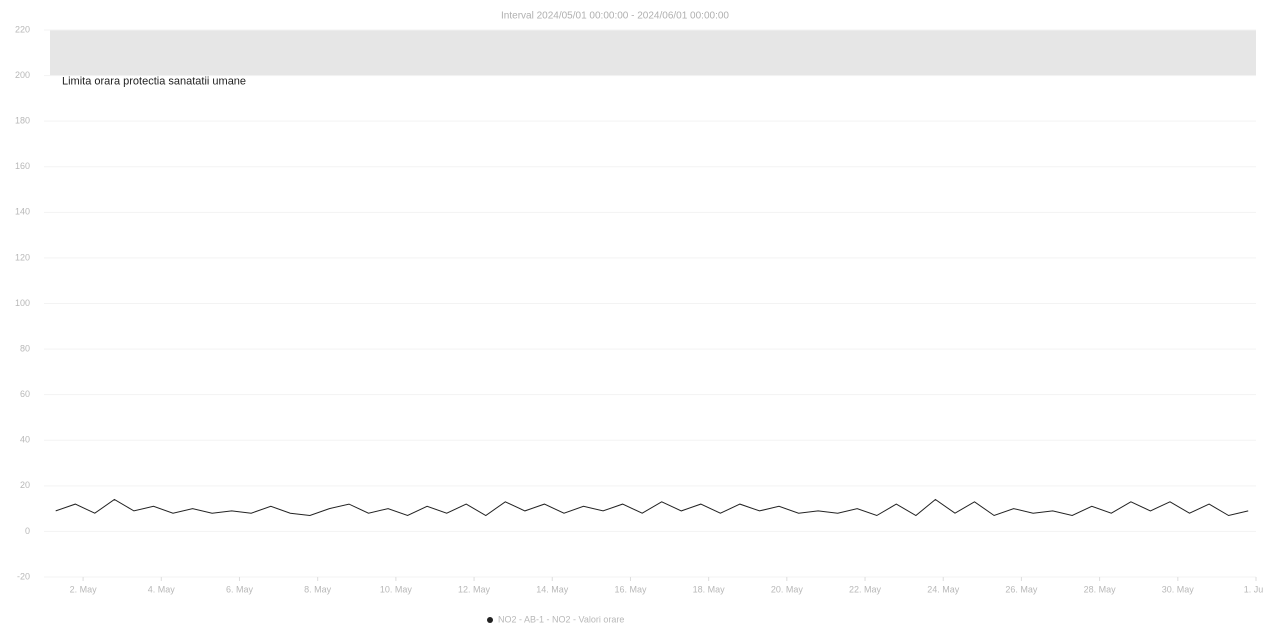  Describe the element at coordinates (22, 121) in the screenshot. I see `y-tick-label: 180` at that location.